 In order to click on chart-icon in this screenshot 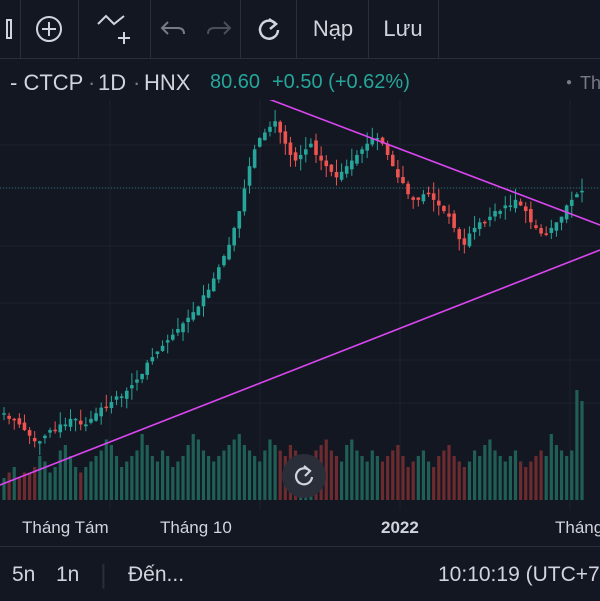, I will do `click(10, 29)`.